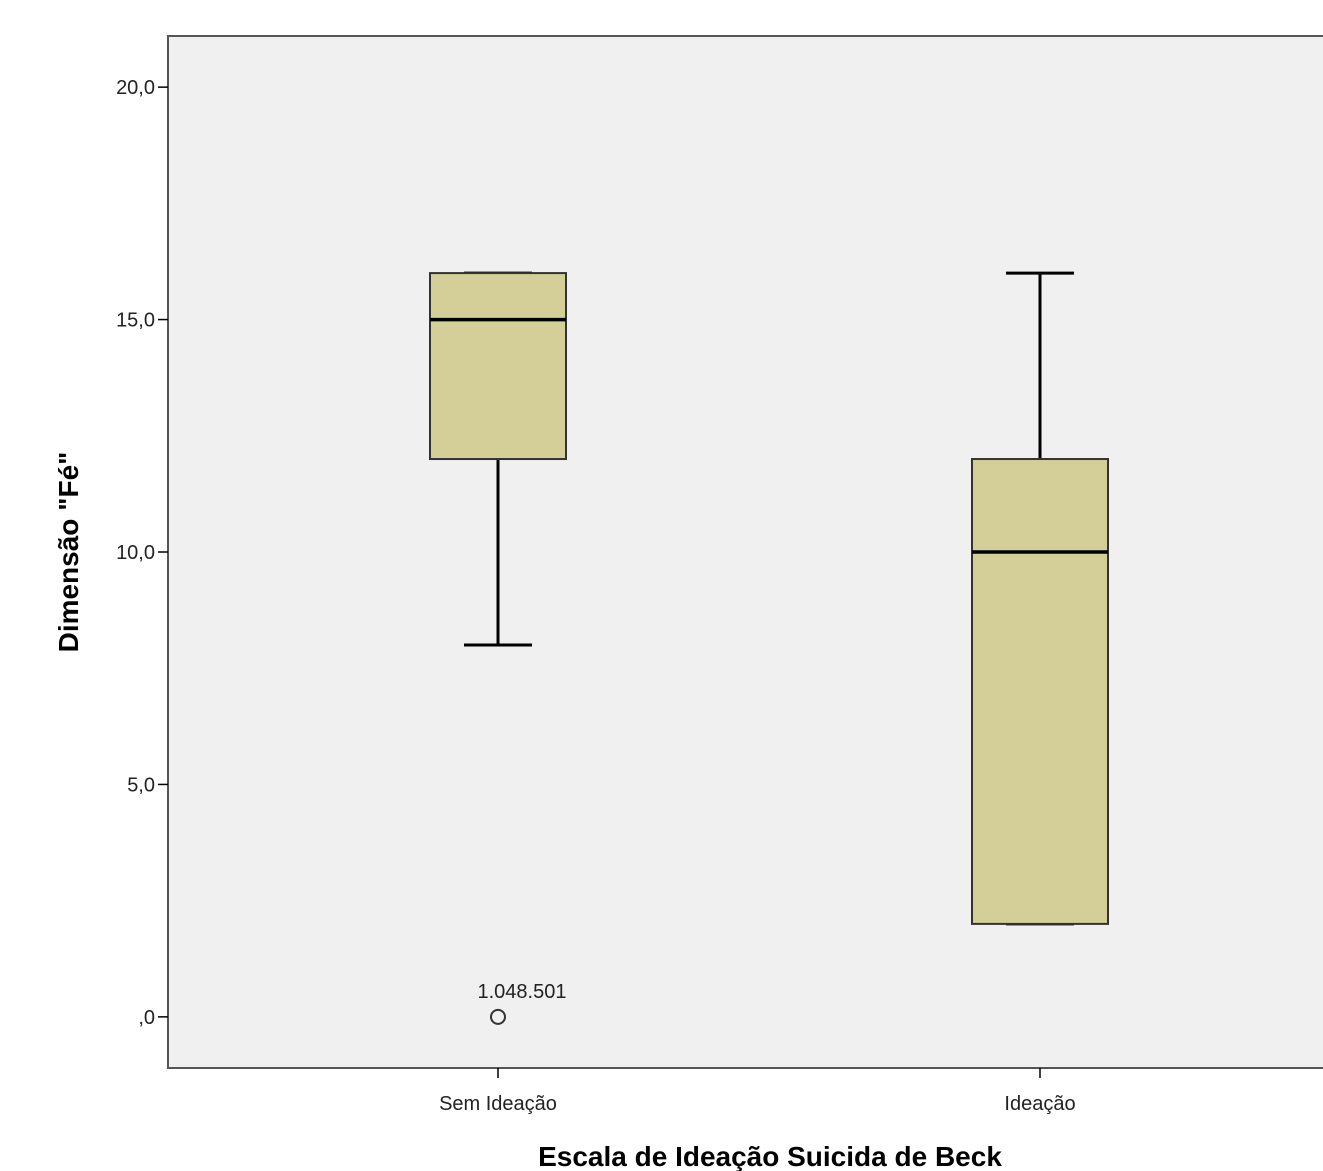 The image size is (1323, 1171). What do you see at coordinates (757, 1091) in the screenshot?
I see `x-axis: Sem Ideação Ideação` at bounding box center [757, 1091].